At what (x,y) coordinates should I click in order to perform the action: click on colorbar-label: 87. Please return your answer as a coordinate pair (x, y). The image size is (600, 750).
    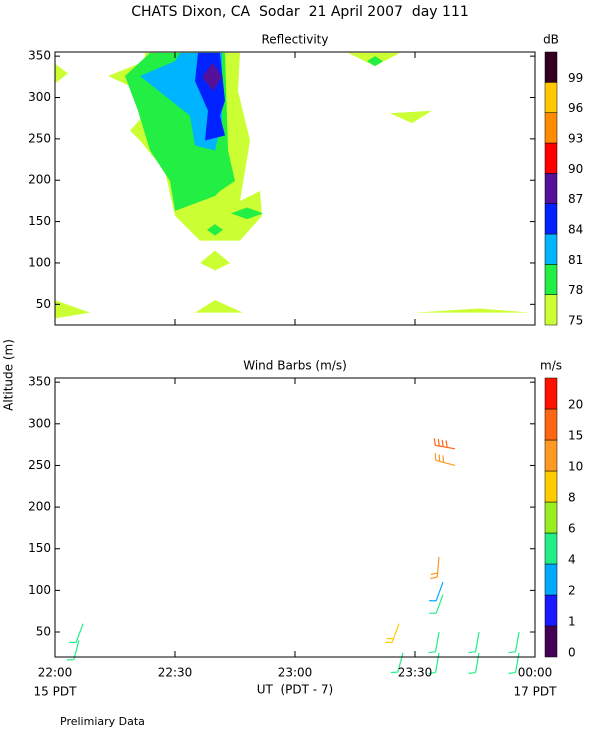
    Looking at the image, I should click on (575, 199).